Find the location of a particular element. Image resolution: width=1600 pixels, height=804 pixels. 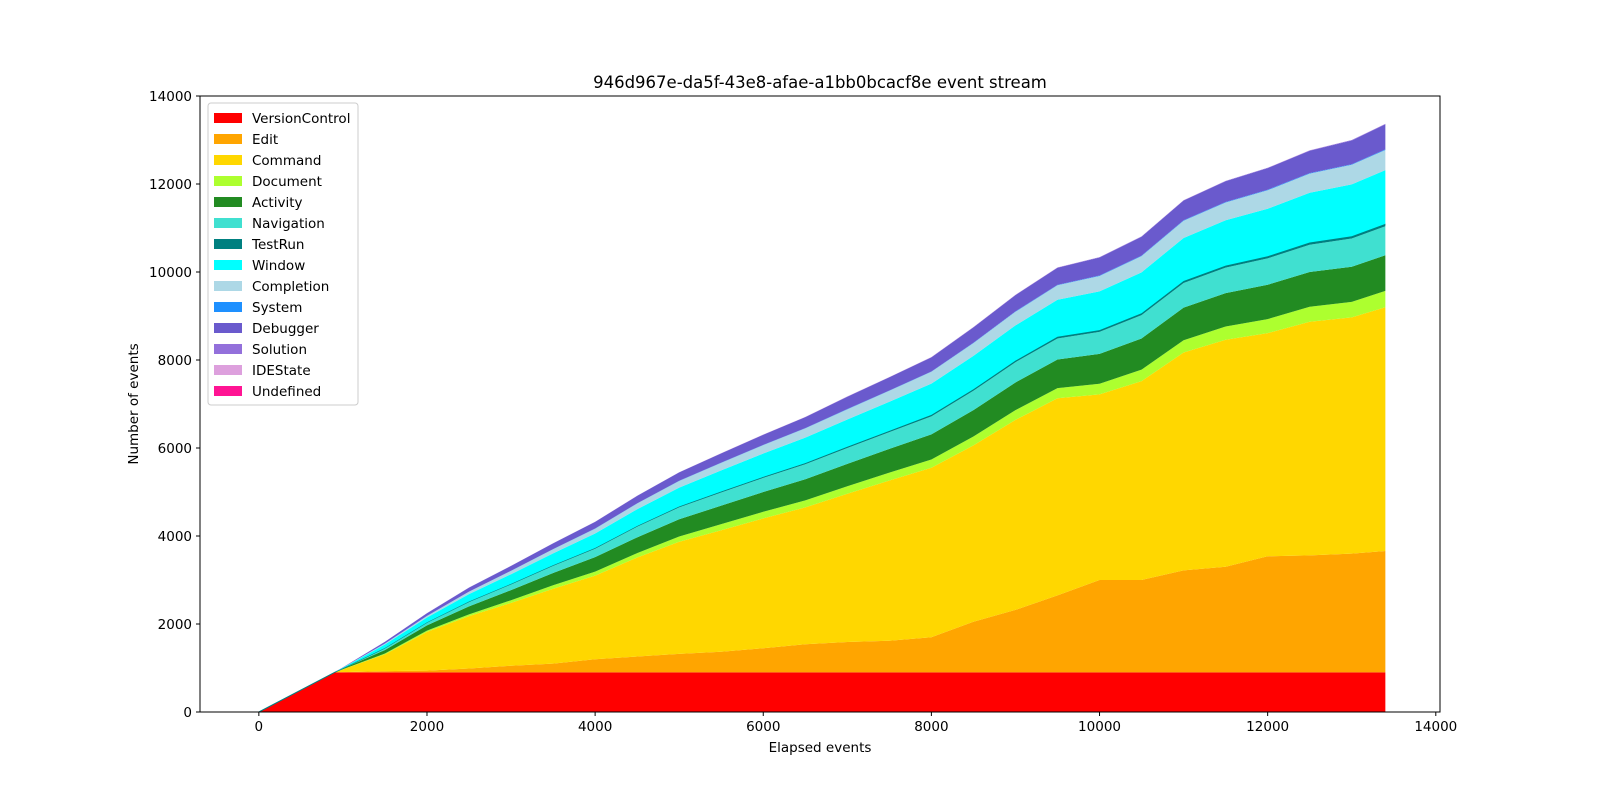

legend-label: Undefined is located at coordinates (286, 392).